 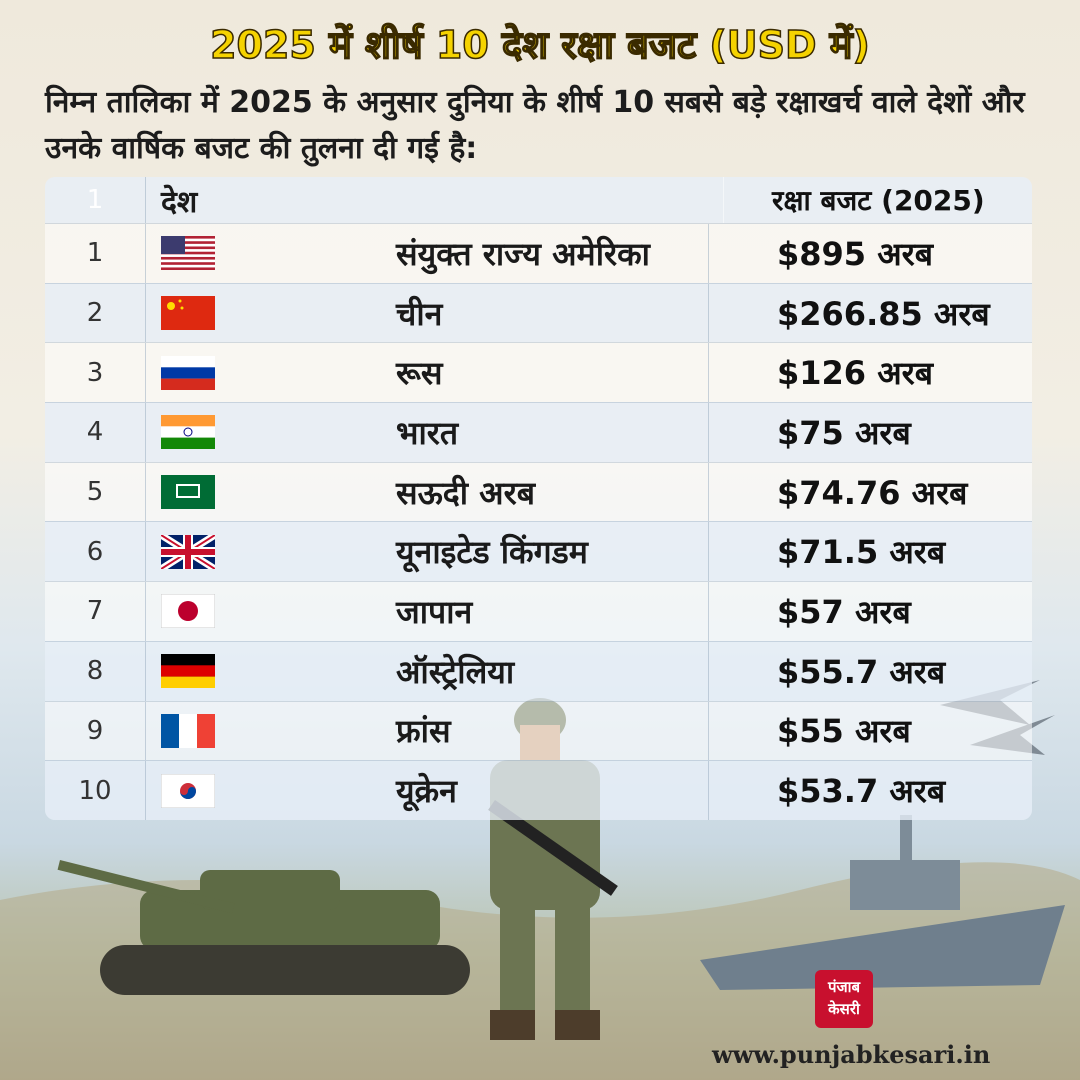 What do you see at coordinates (95, 253) in the screenshot?
I see `rank-cell: 1` at bounding box center [95, 253].